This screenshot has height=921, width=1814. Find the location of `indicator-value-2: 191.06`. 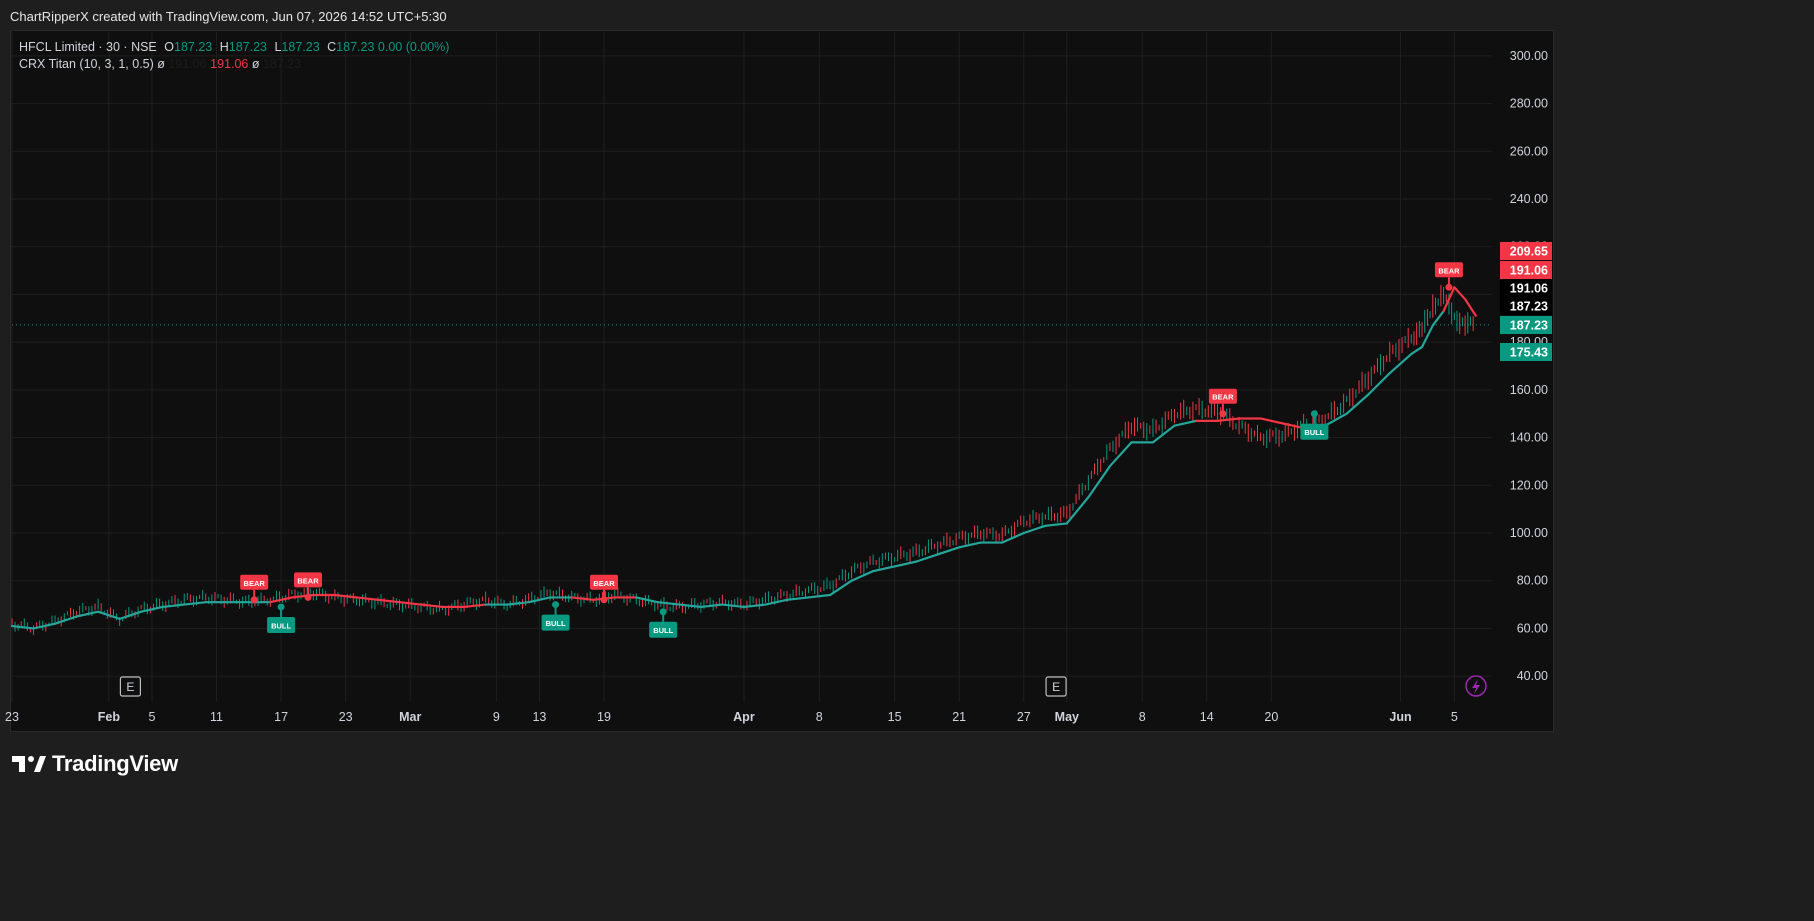

indicator-value-2: 191.06 is located at coordinates (229, 64).